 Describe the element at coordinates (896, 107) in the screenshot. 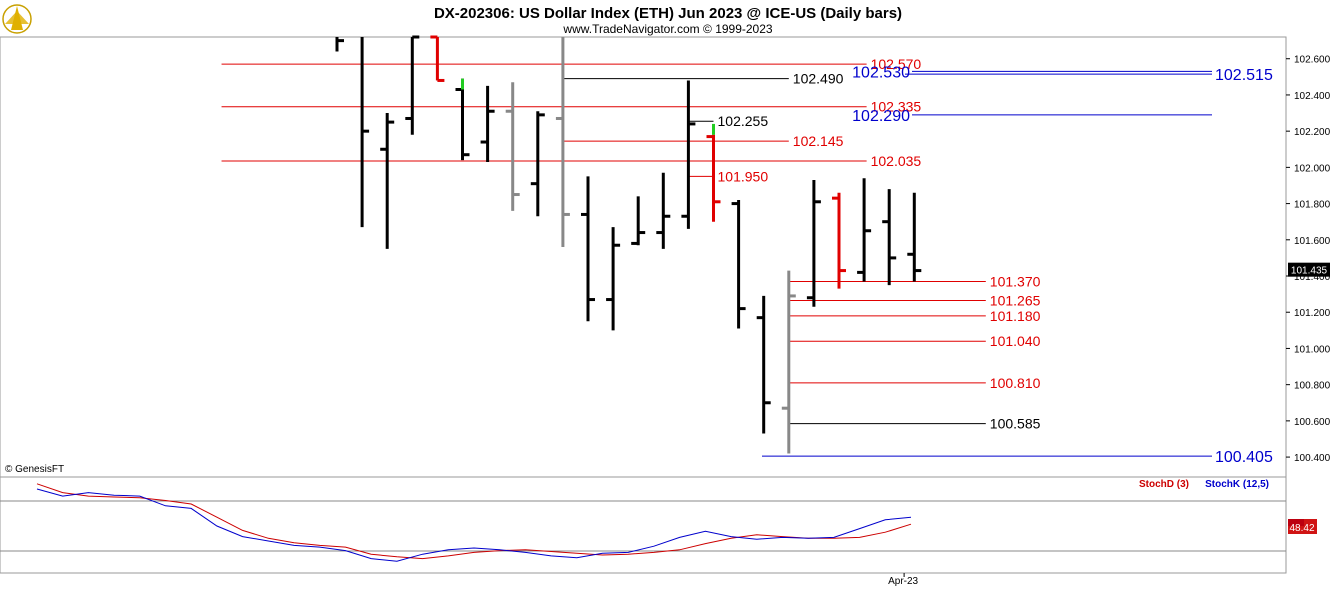

I see `level-label: 102.335` at that location.